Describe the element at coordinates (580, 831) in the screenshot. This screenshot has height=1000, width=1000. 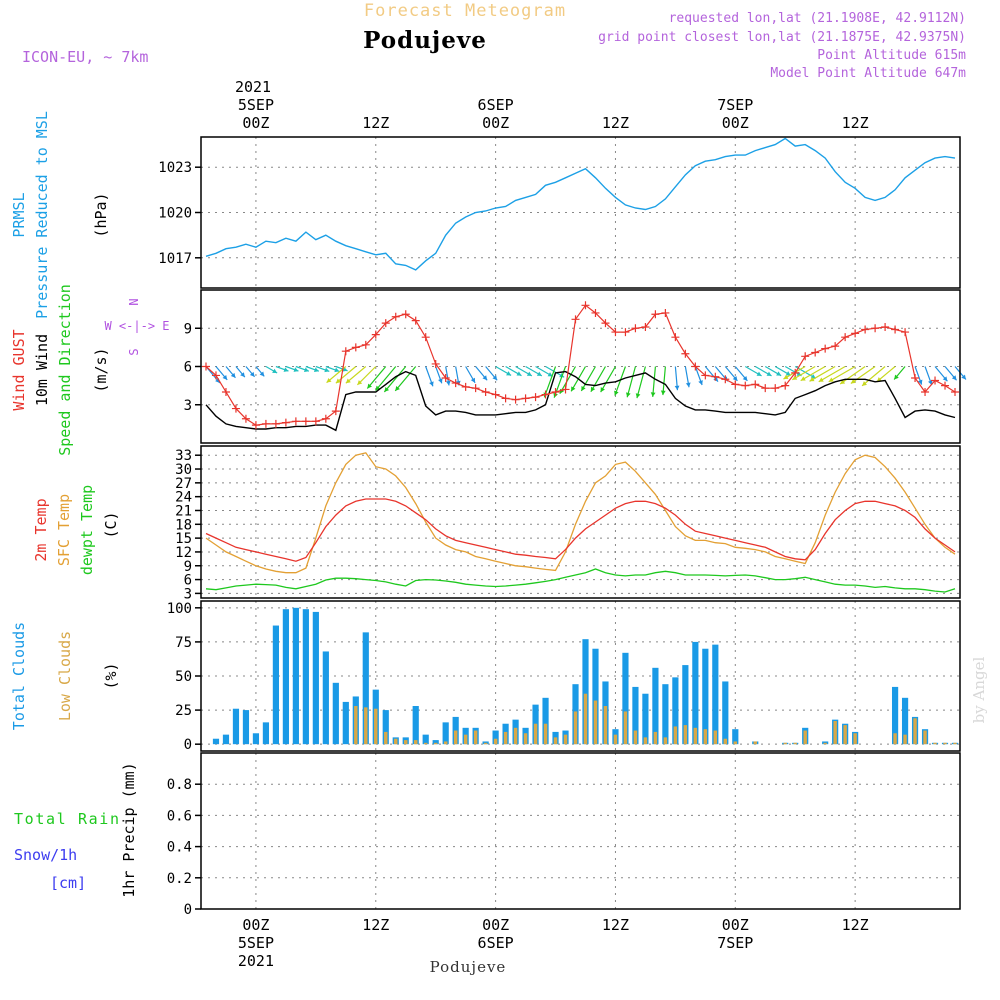
I see `panel-frame` at that location.